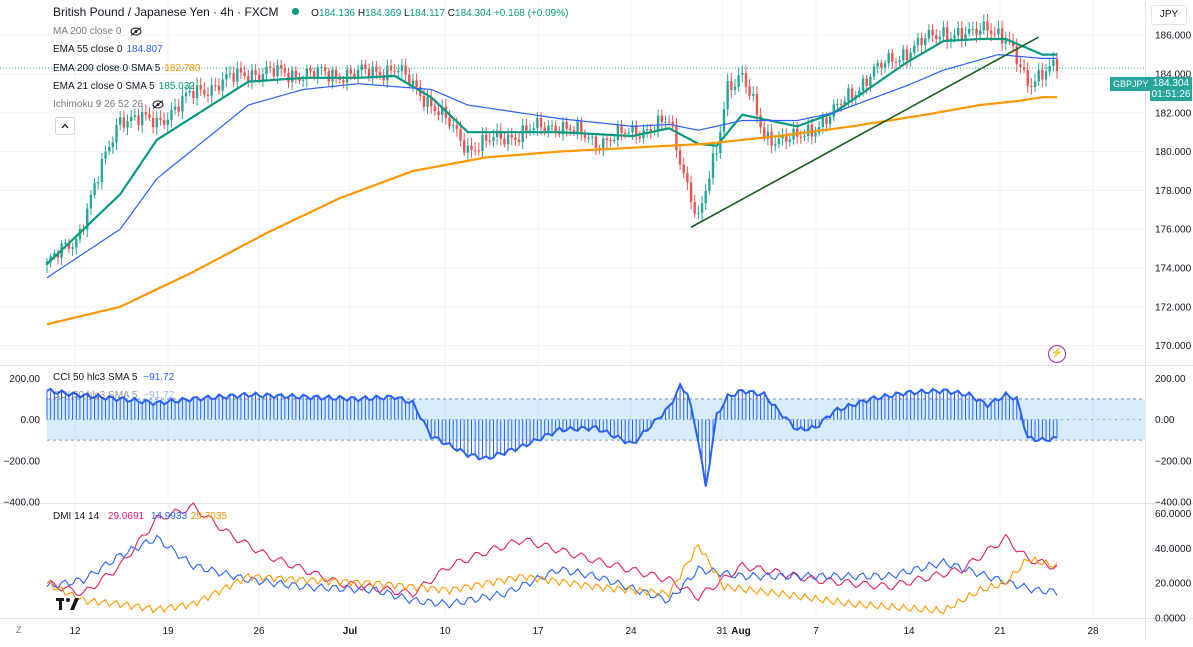 The width and height of the screenshot is (1193, 647). I want to click on cci-legend: CCI 50 hlc3 SMA 5 −91.72, so click(113, 377).